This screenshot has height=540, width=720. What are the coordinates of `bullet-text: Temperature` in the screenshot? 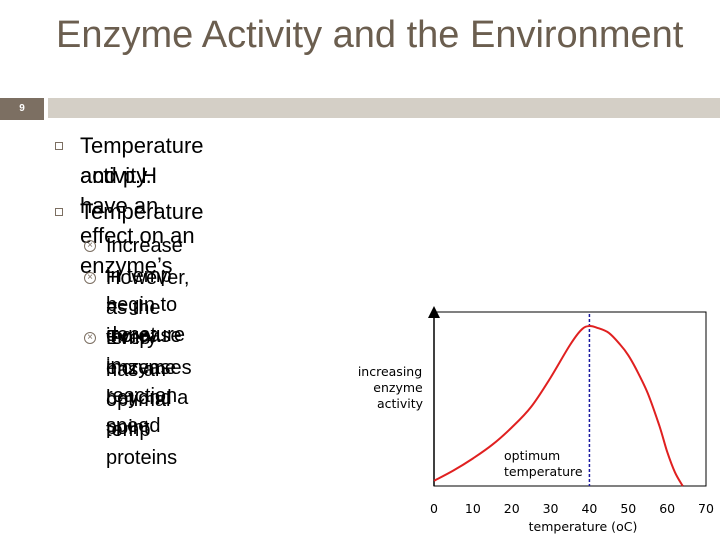 It's located at (142, 211).